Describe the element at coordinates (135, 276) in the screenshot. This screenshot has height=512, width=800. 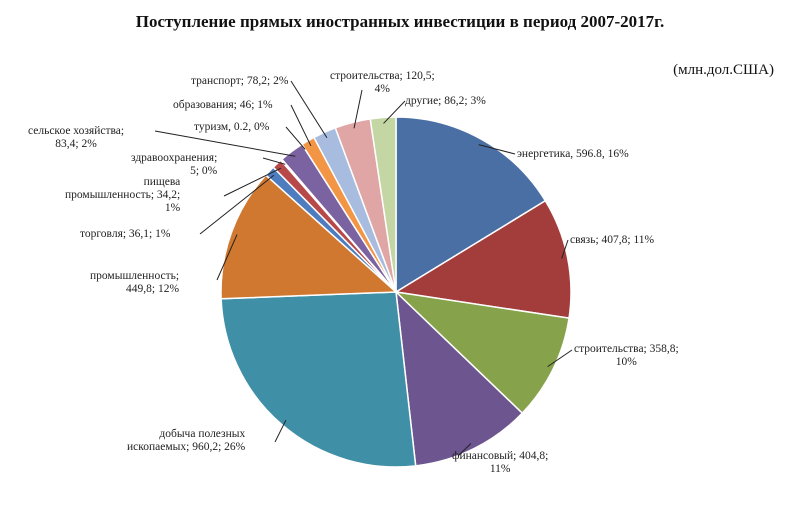
I see `slice-label-line: промышленность;` at that location.